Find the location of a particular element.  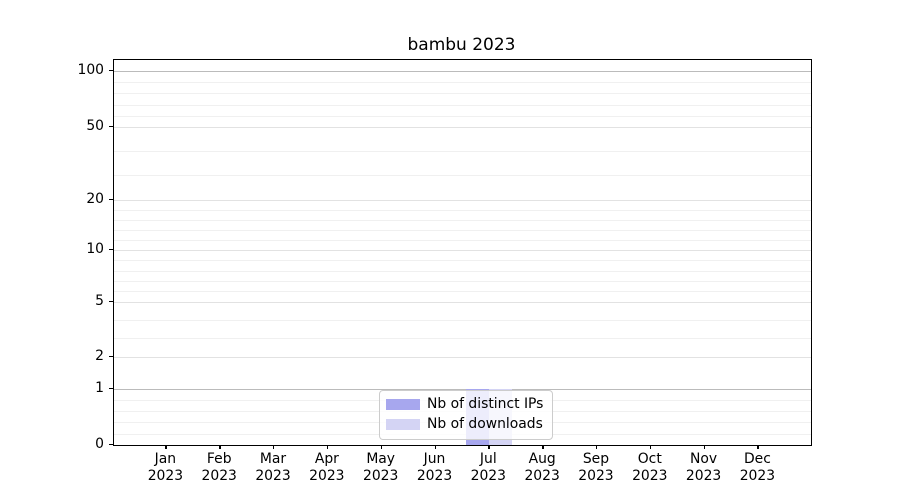

x-tick-label: May 2023 is located at coordinates (380, 467).